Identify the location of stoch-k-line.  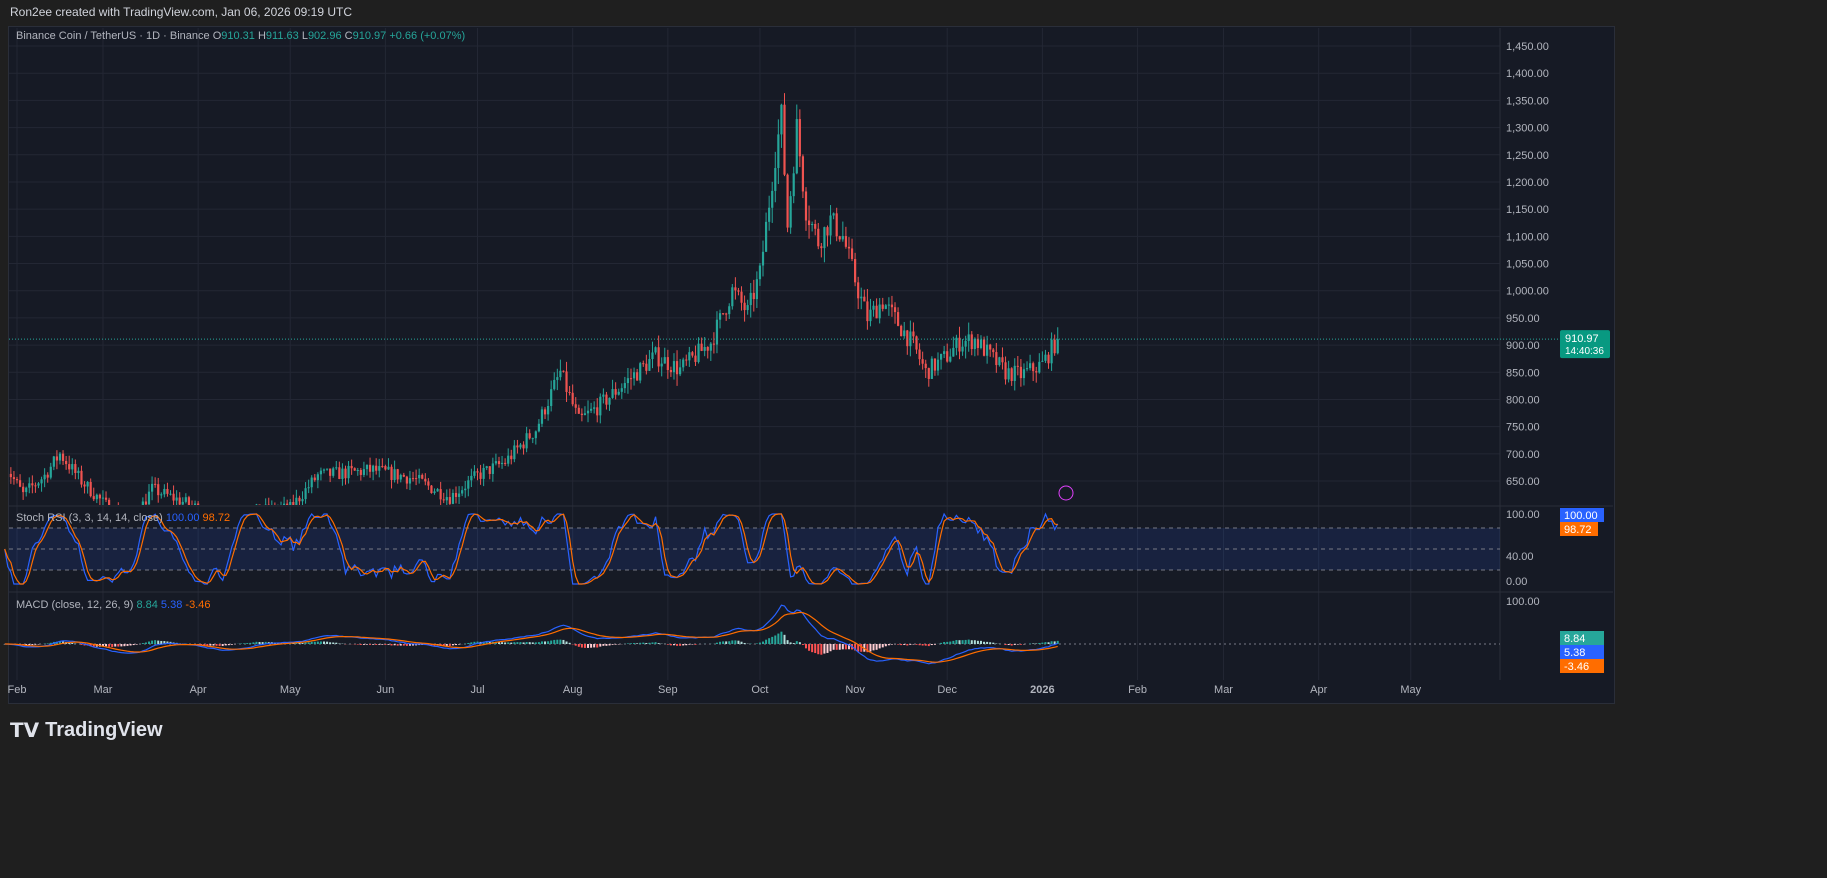
(531, 548).